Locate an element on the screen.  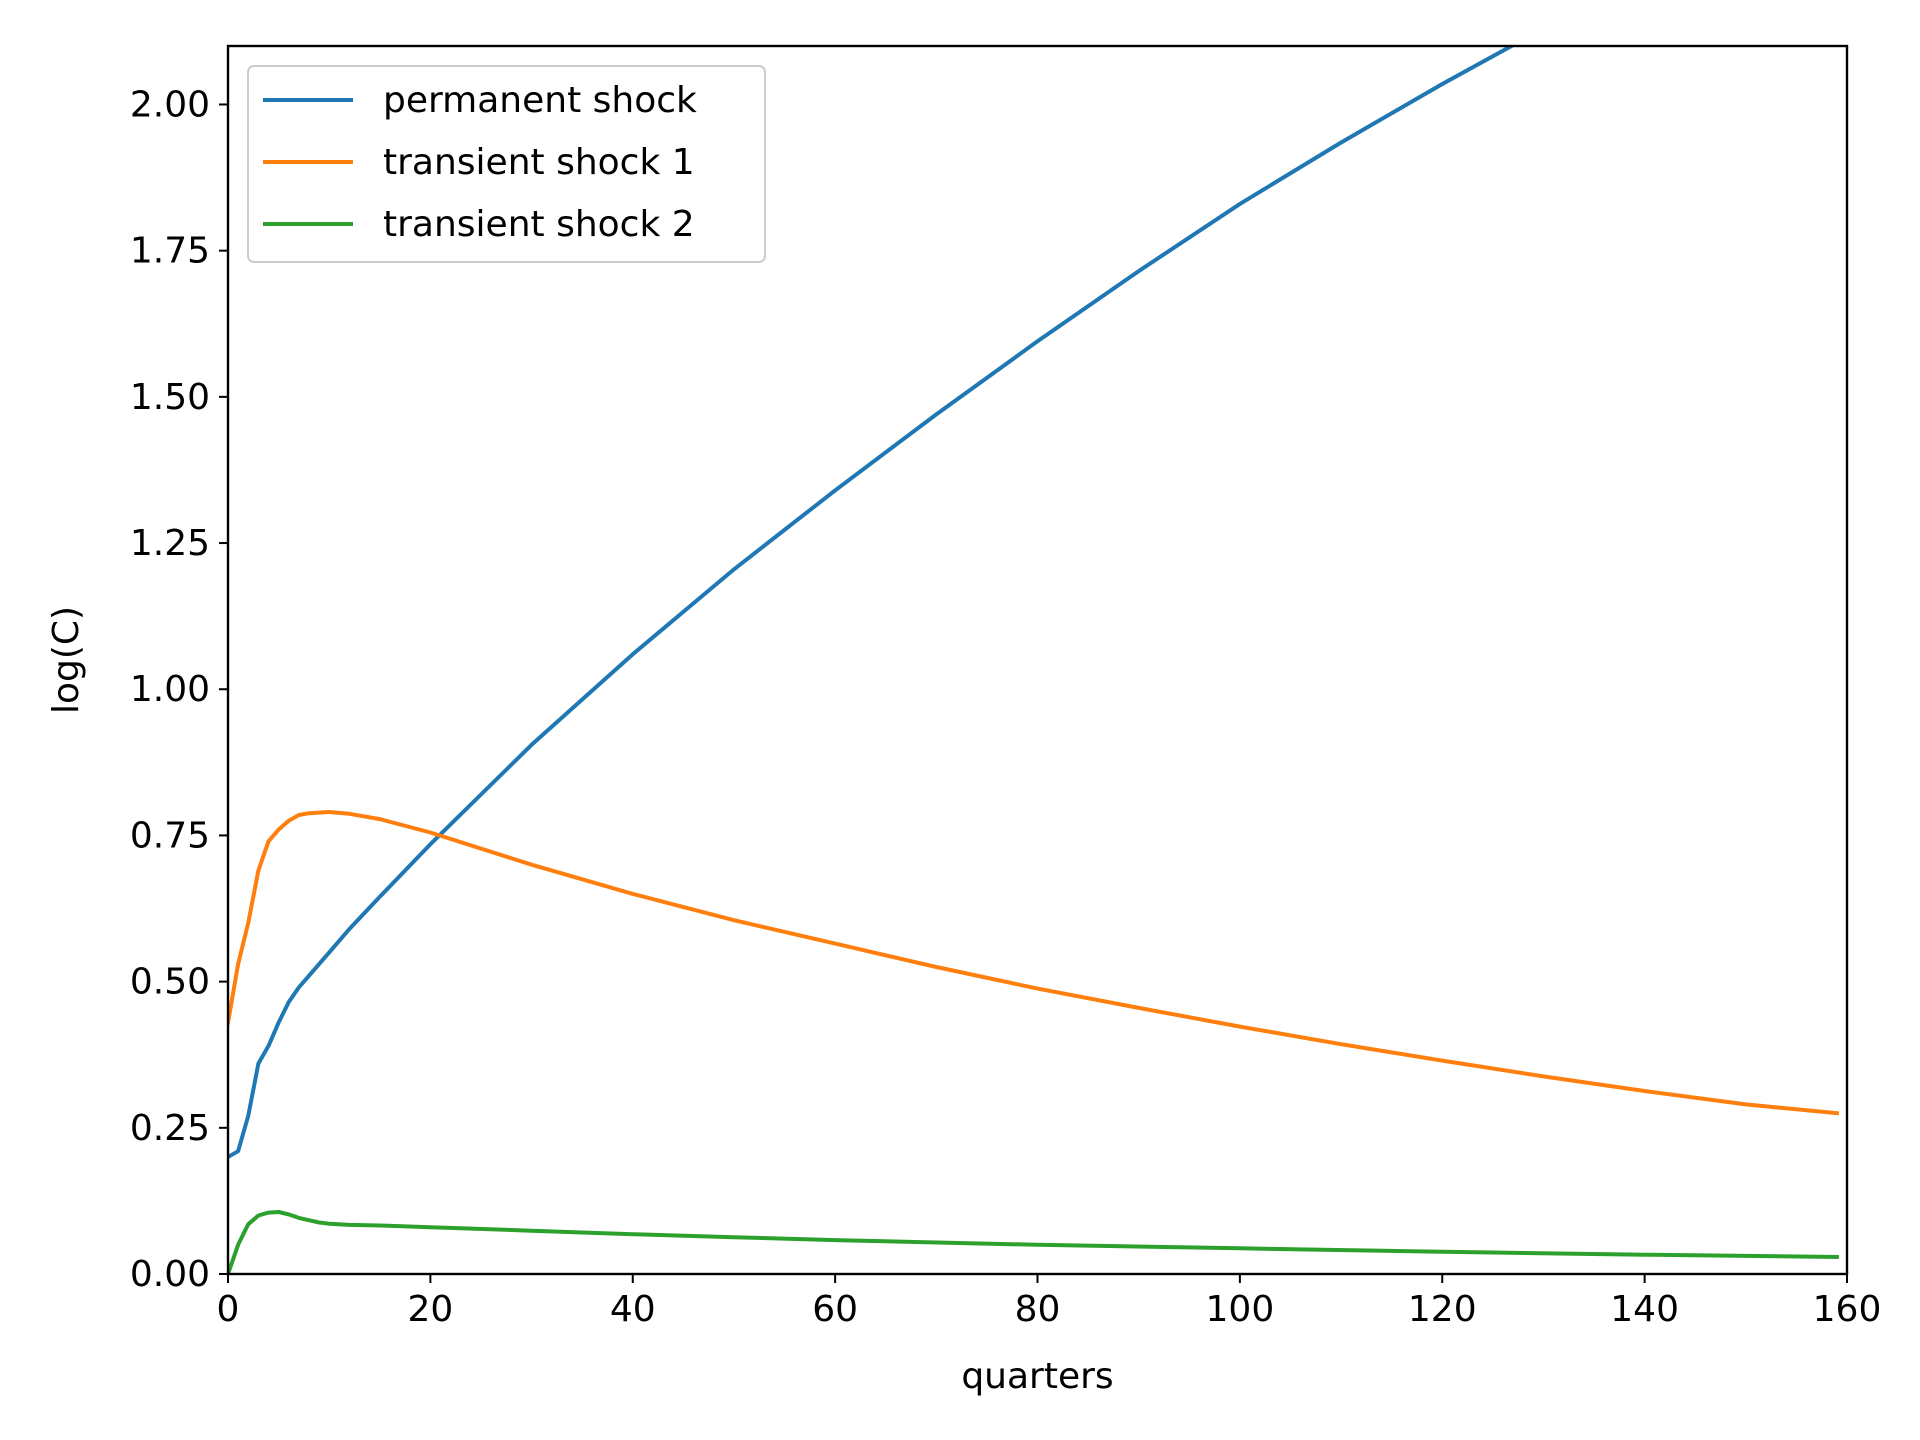
x-tick-label: 60 is located at coordinates (835, 1309).